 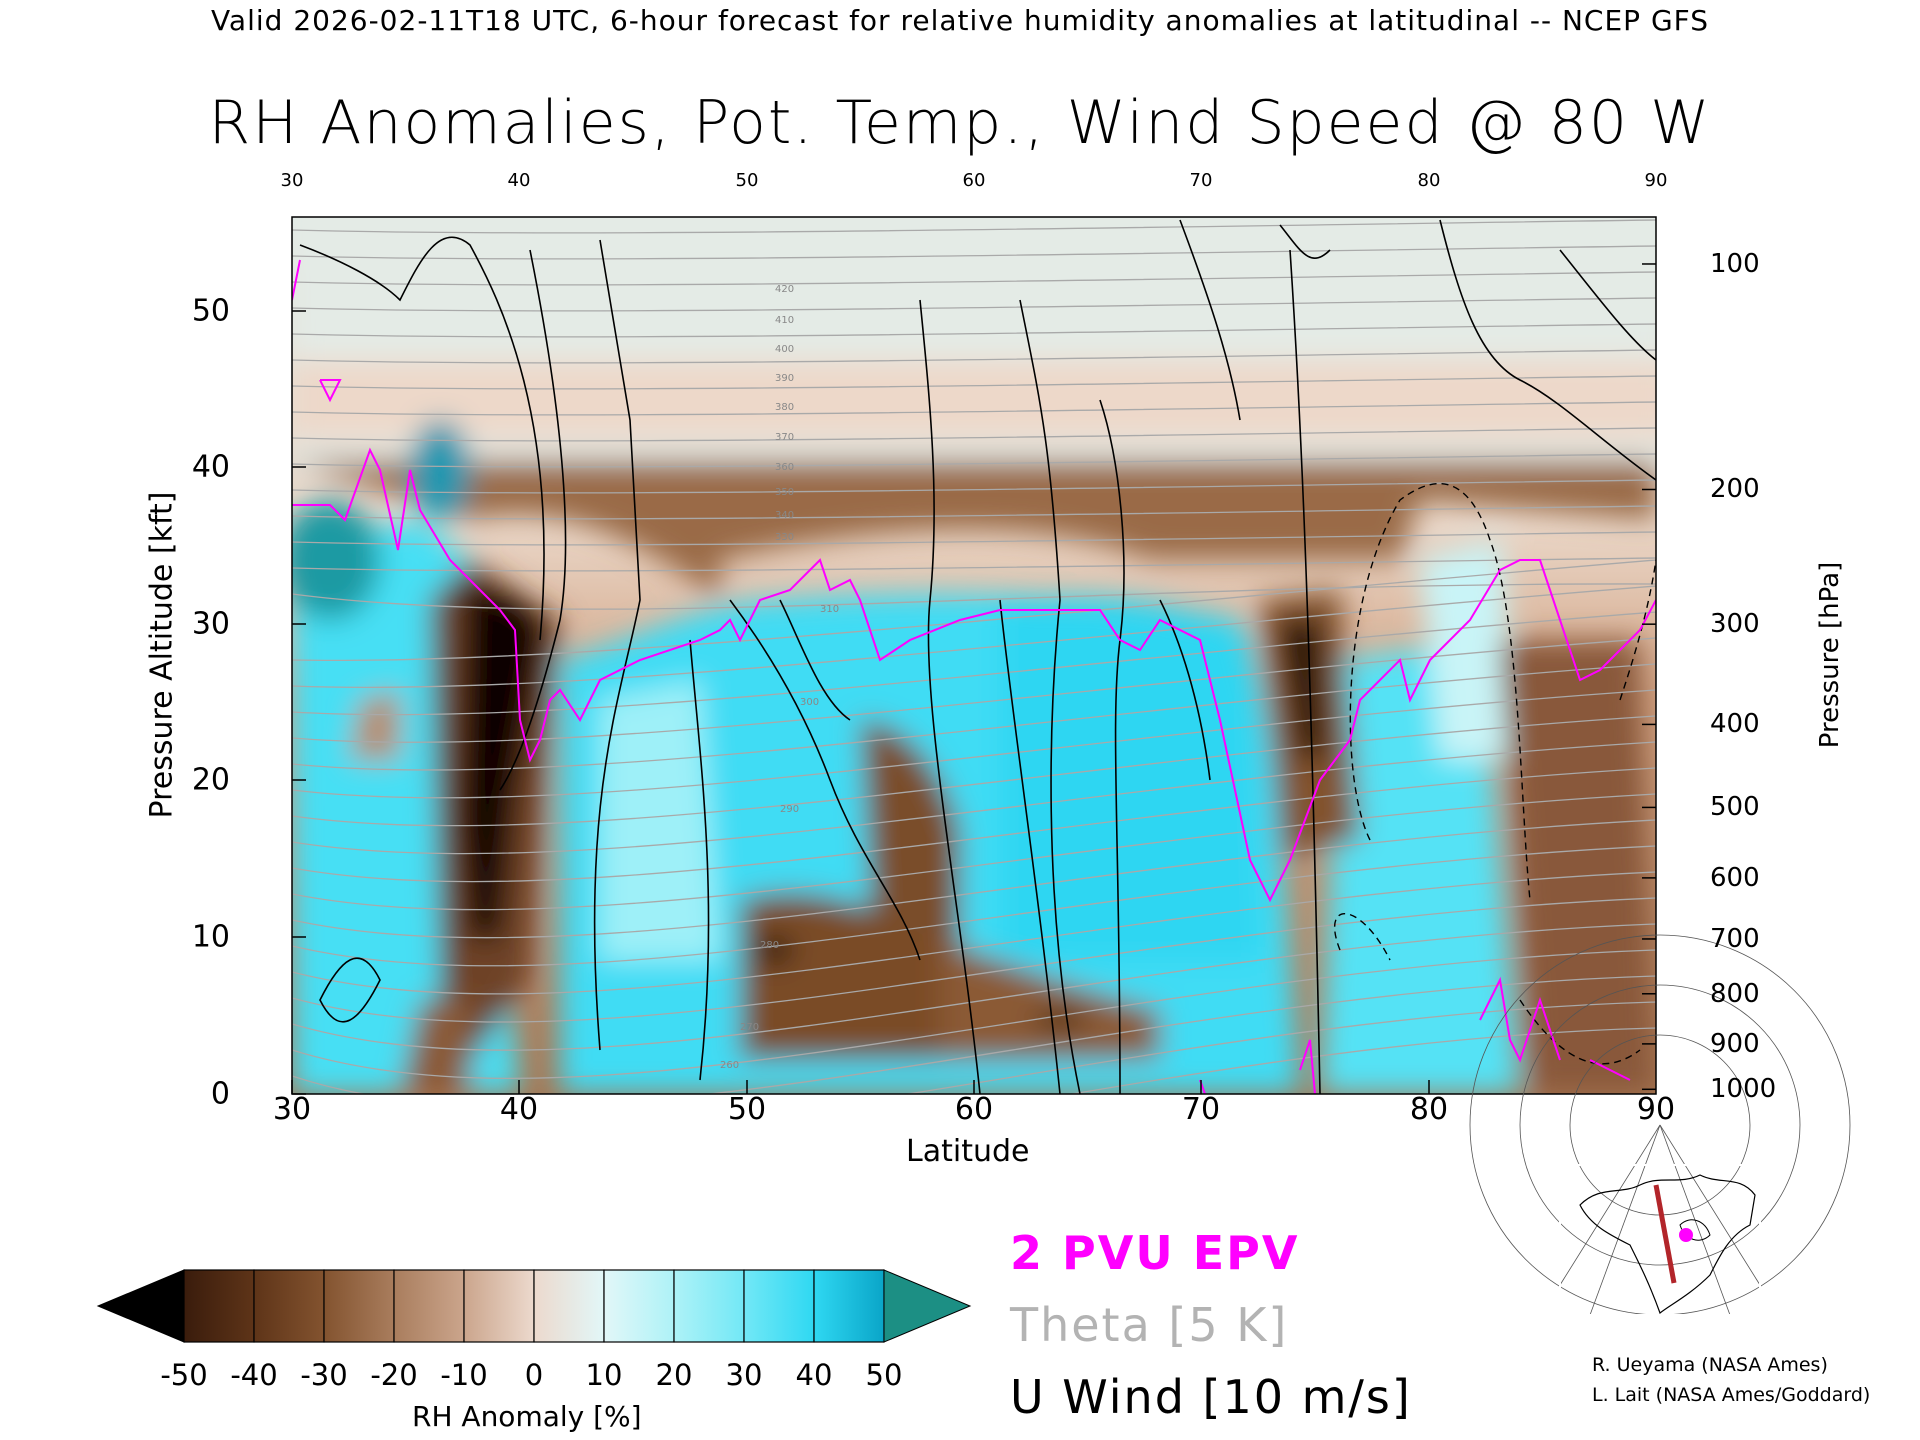 I want to click on theta-contour-label: 390, so click(x=784, y=378).